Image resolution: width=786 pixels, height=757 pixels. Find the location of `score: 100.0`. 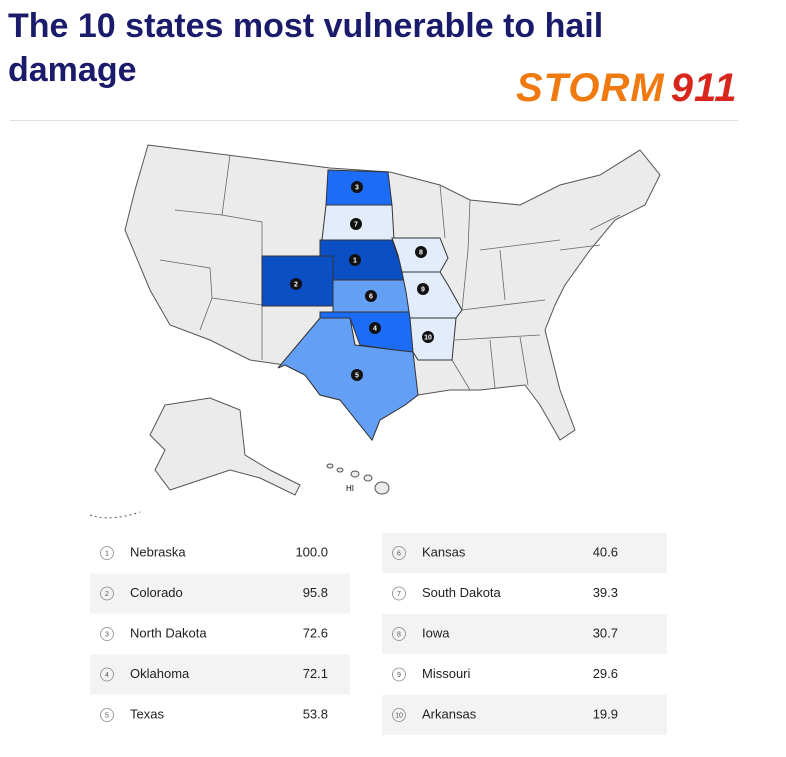

score: 100.0 is located at coordinates (311, 551).